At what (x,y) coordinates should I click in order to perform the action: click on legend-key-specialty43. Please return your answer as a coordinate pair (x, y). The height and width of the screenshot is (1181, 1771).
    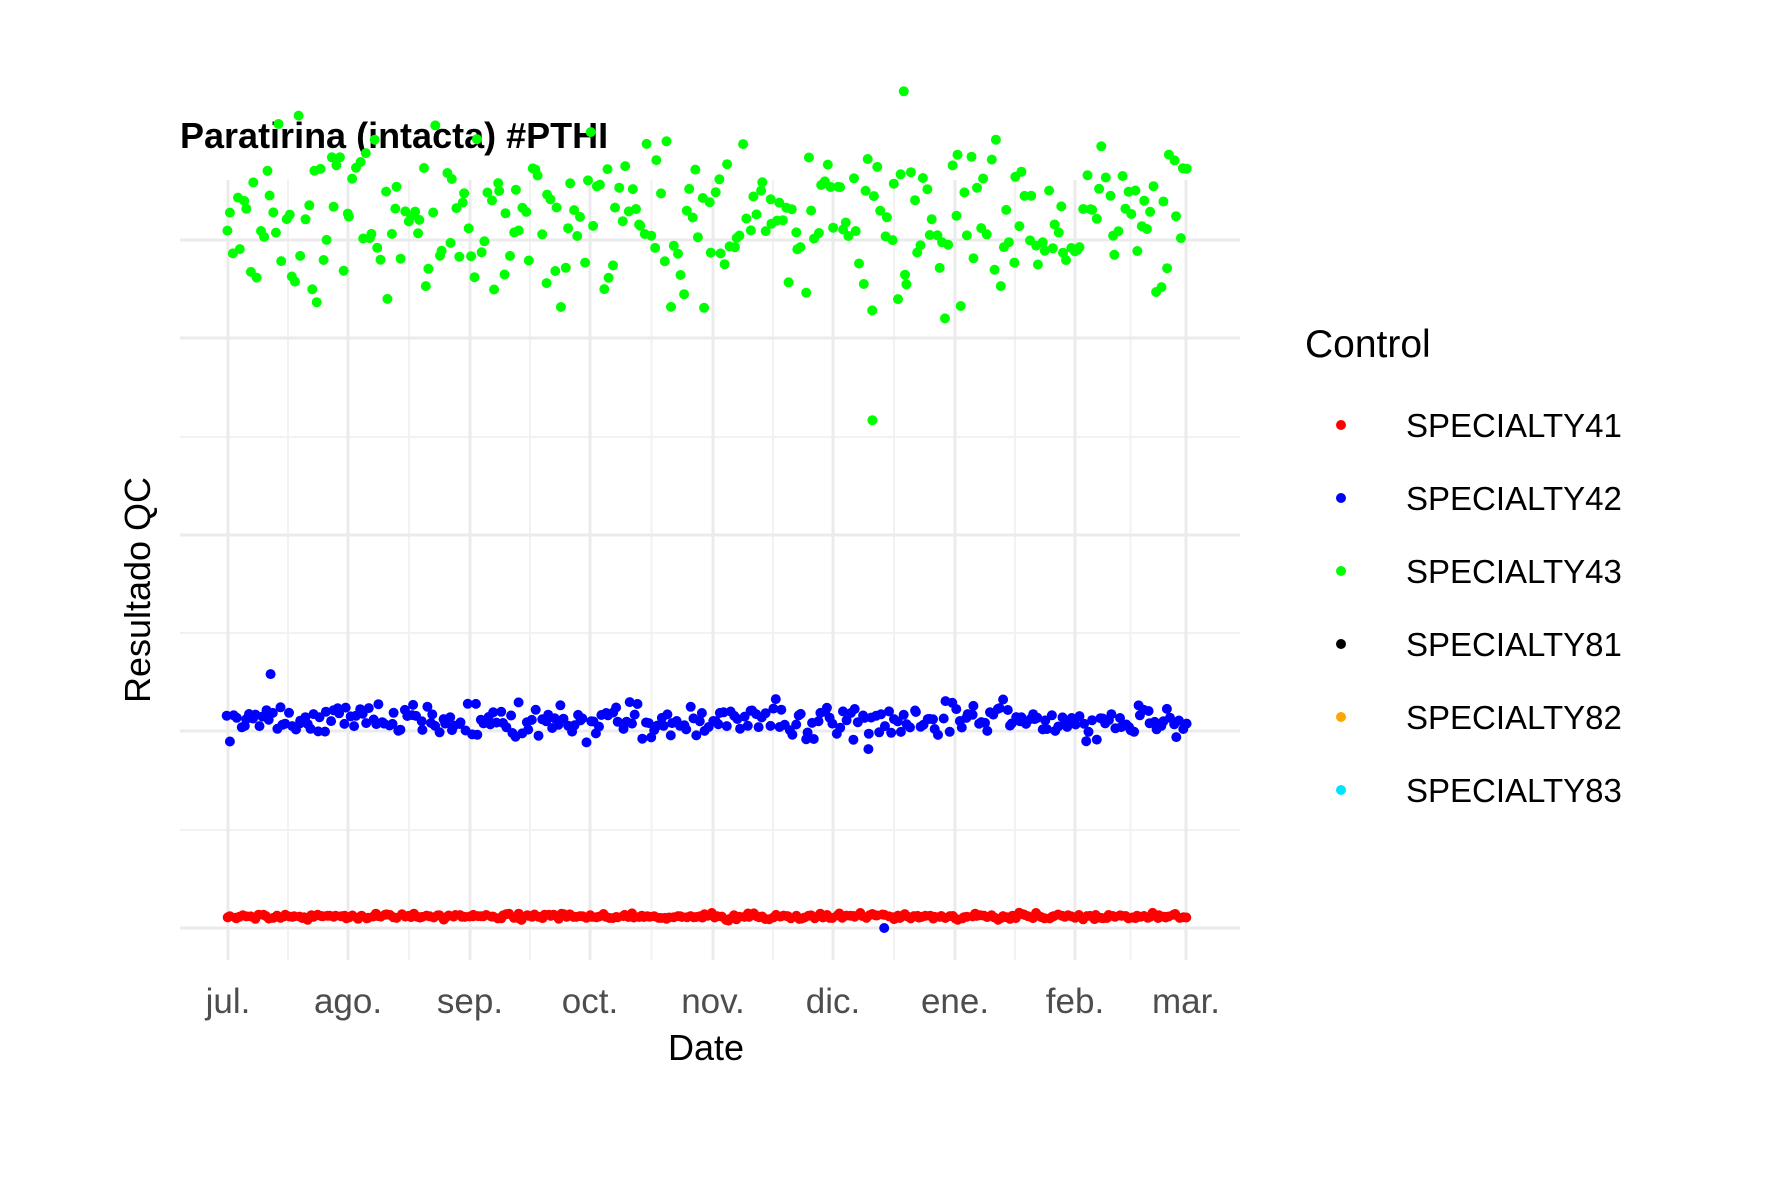
    Looking at the image, I should click on (1341, 571).